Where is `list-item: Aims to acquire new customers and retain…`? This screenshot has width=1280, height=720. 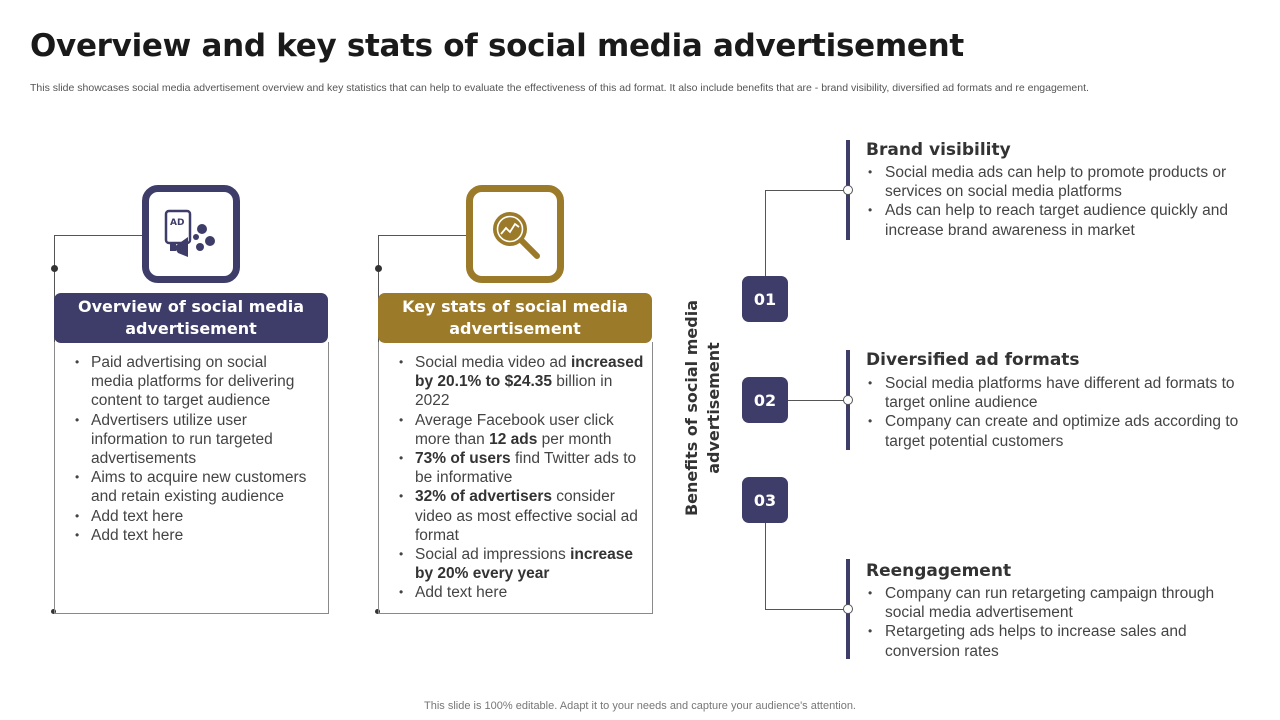
list-item: Aims to acquire new customers and retain… is located at coordinates (191, 487).